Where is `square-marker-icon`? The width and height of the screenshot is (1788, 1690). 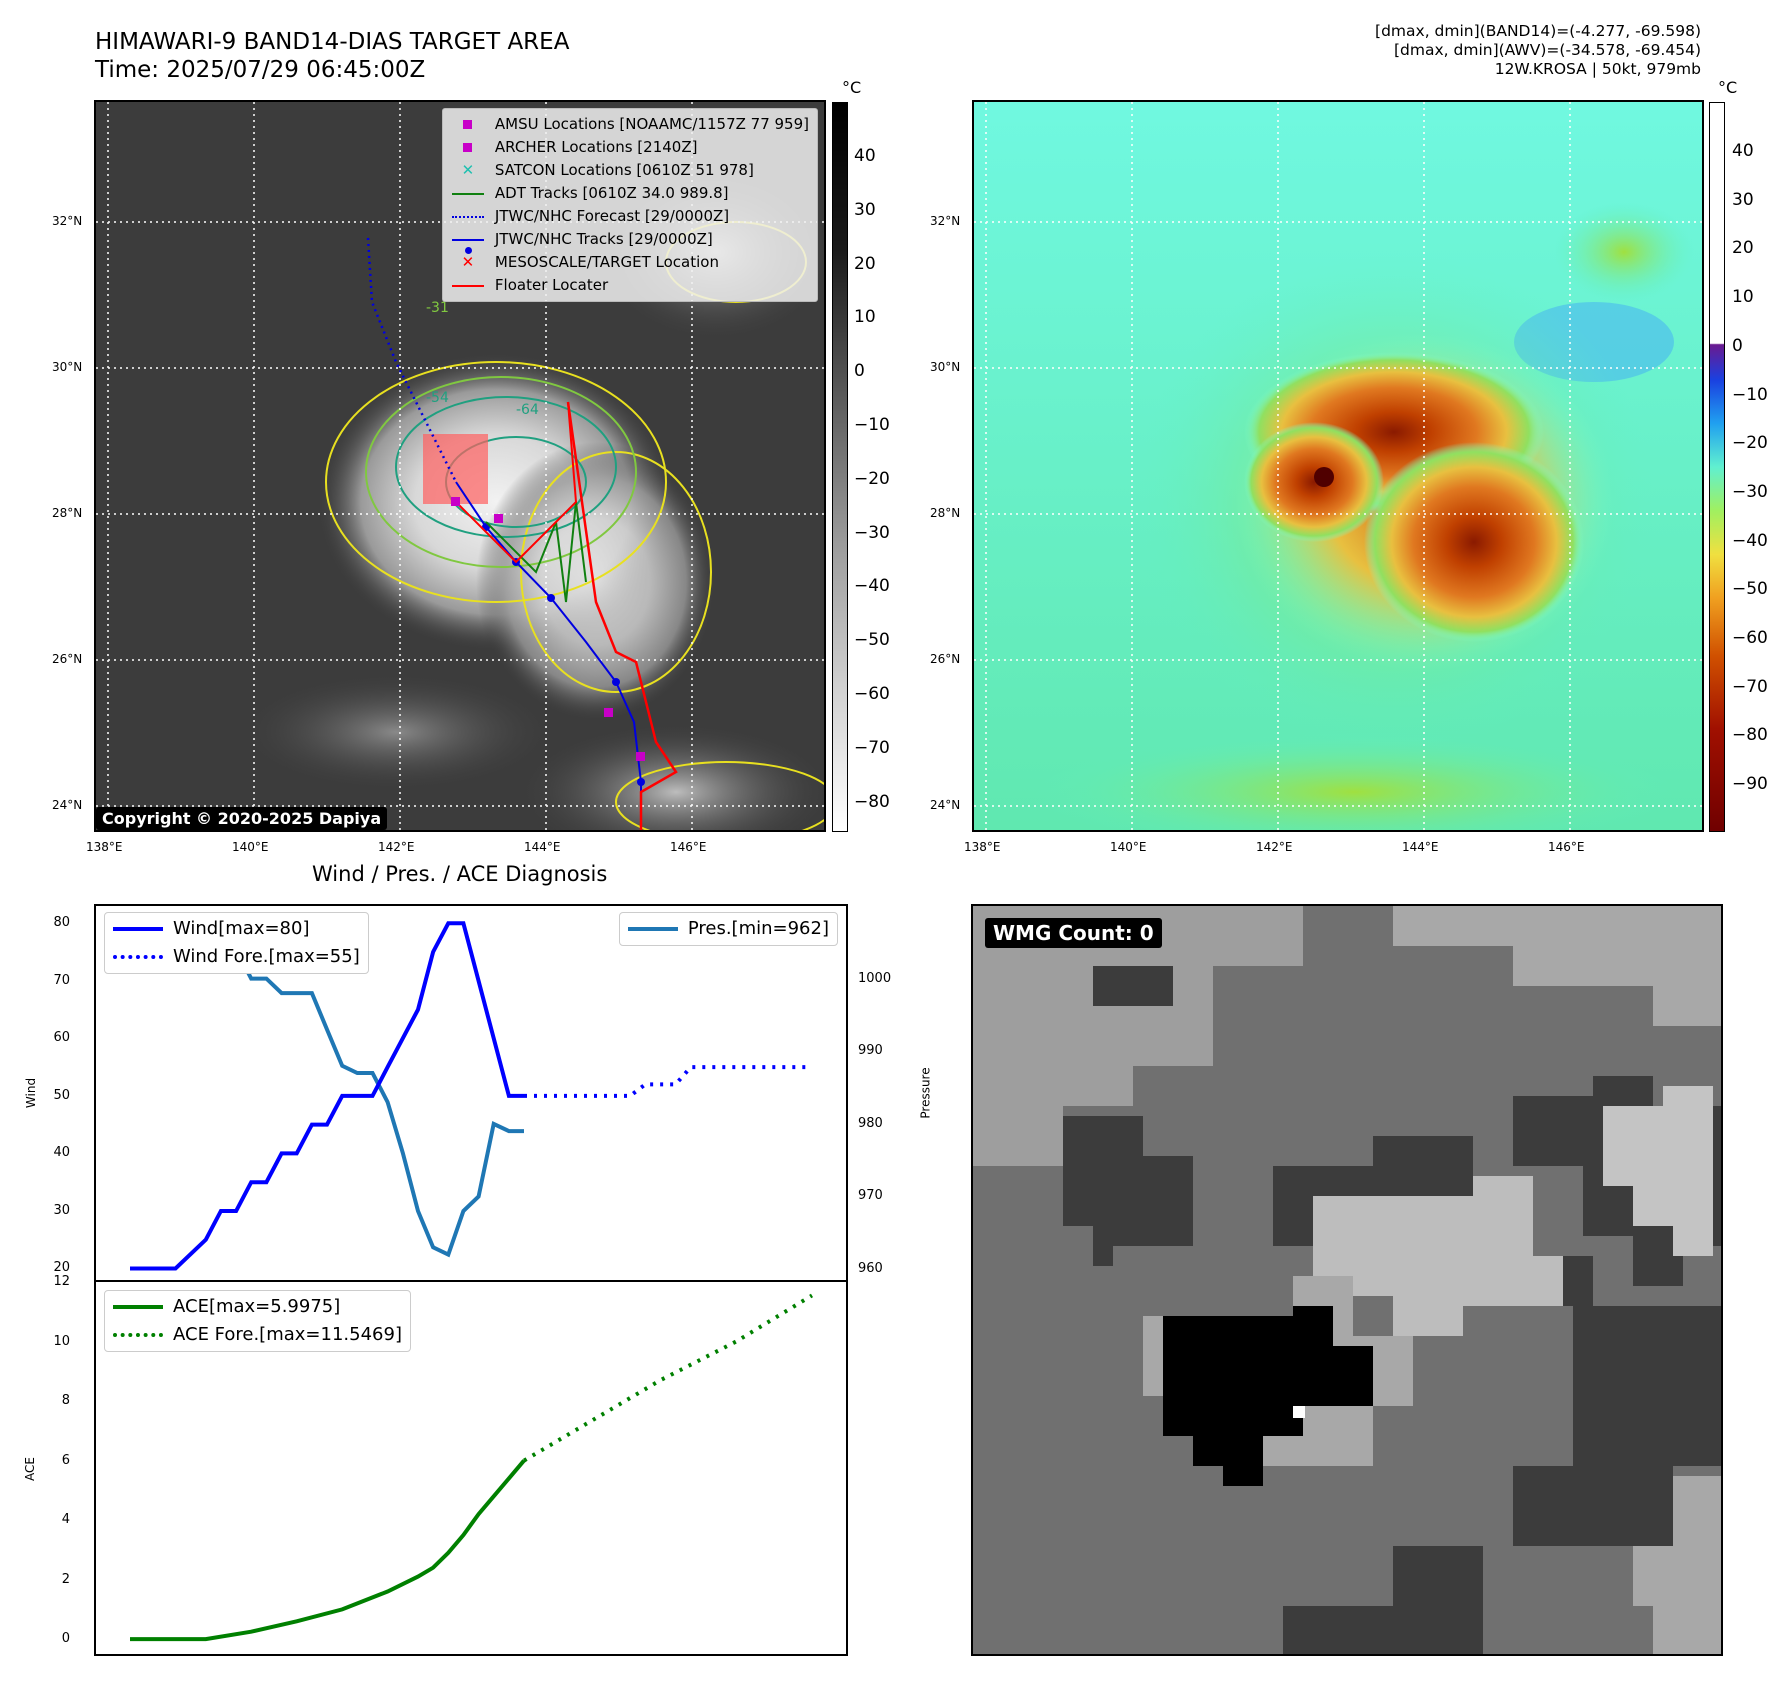
square-marker-icon is located at coordinates (468, 124).